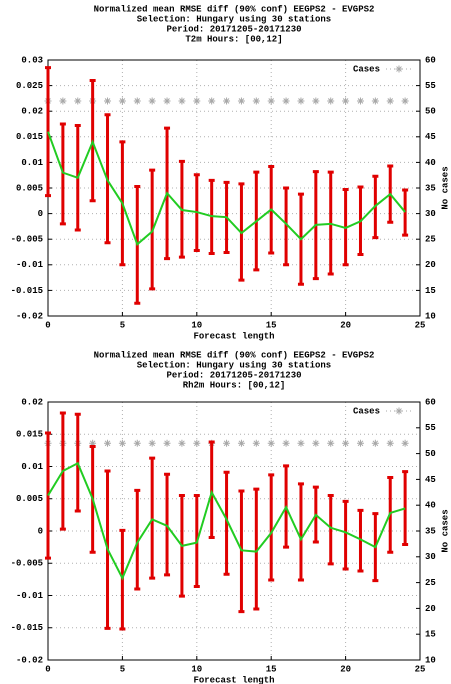  What do you see at coordinates (226, 189) in the screenshot?
I see `mean-line` at bounding box center [226, 189].